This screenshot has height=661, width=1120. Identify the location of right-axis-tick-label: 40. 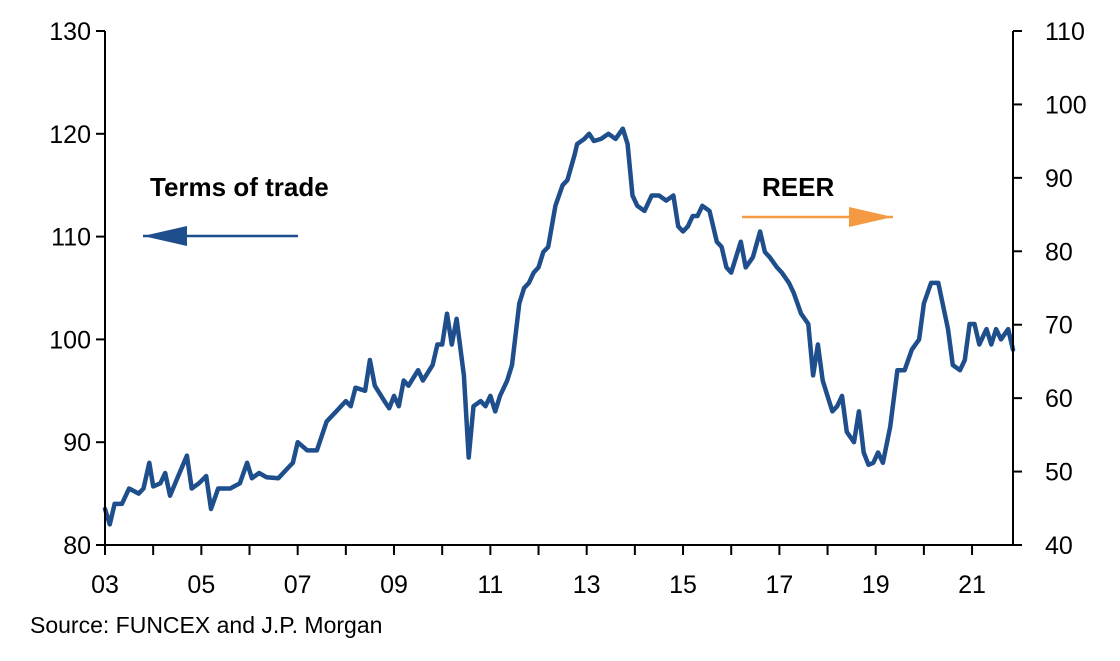
(1059, 546).